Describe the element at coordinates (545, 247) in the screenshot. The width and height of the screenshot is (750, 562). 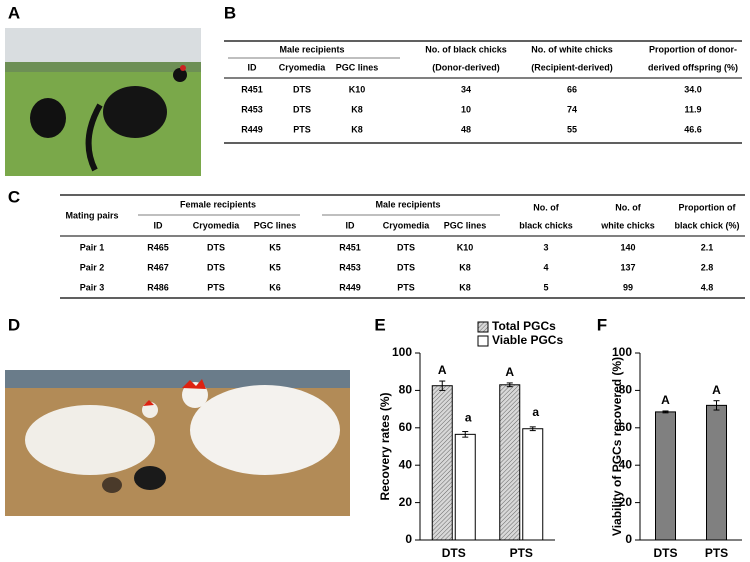
I see `table-cell: 3` at that location.